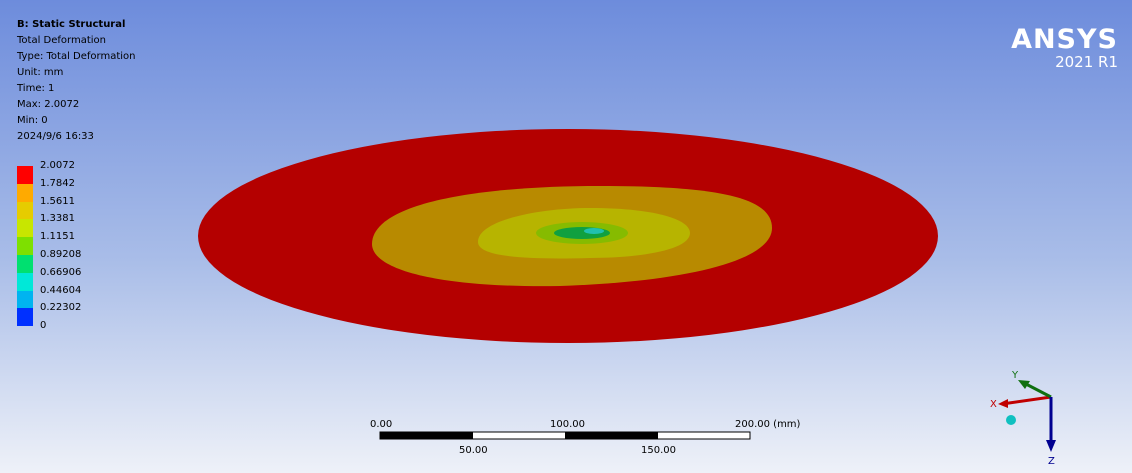 This screenshot has width=1132, height=473. Describe the element at coordinates (567, 424) in the screenshot. I see `scale-label: 100.00` at that location.